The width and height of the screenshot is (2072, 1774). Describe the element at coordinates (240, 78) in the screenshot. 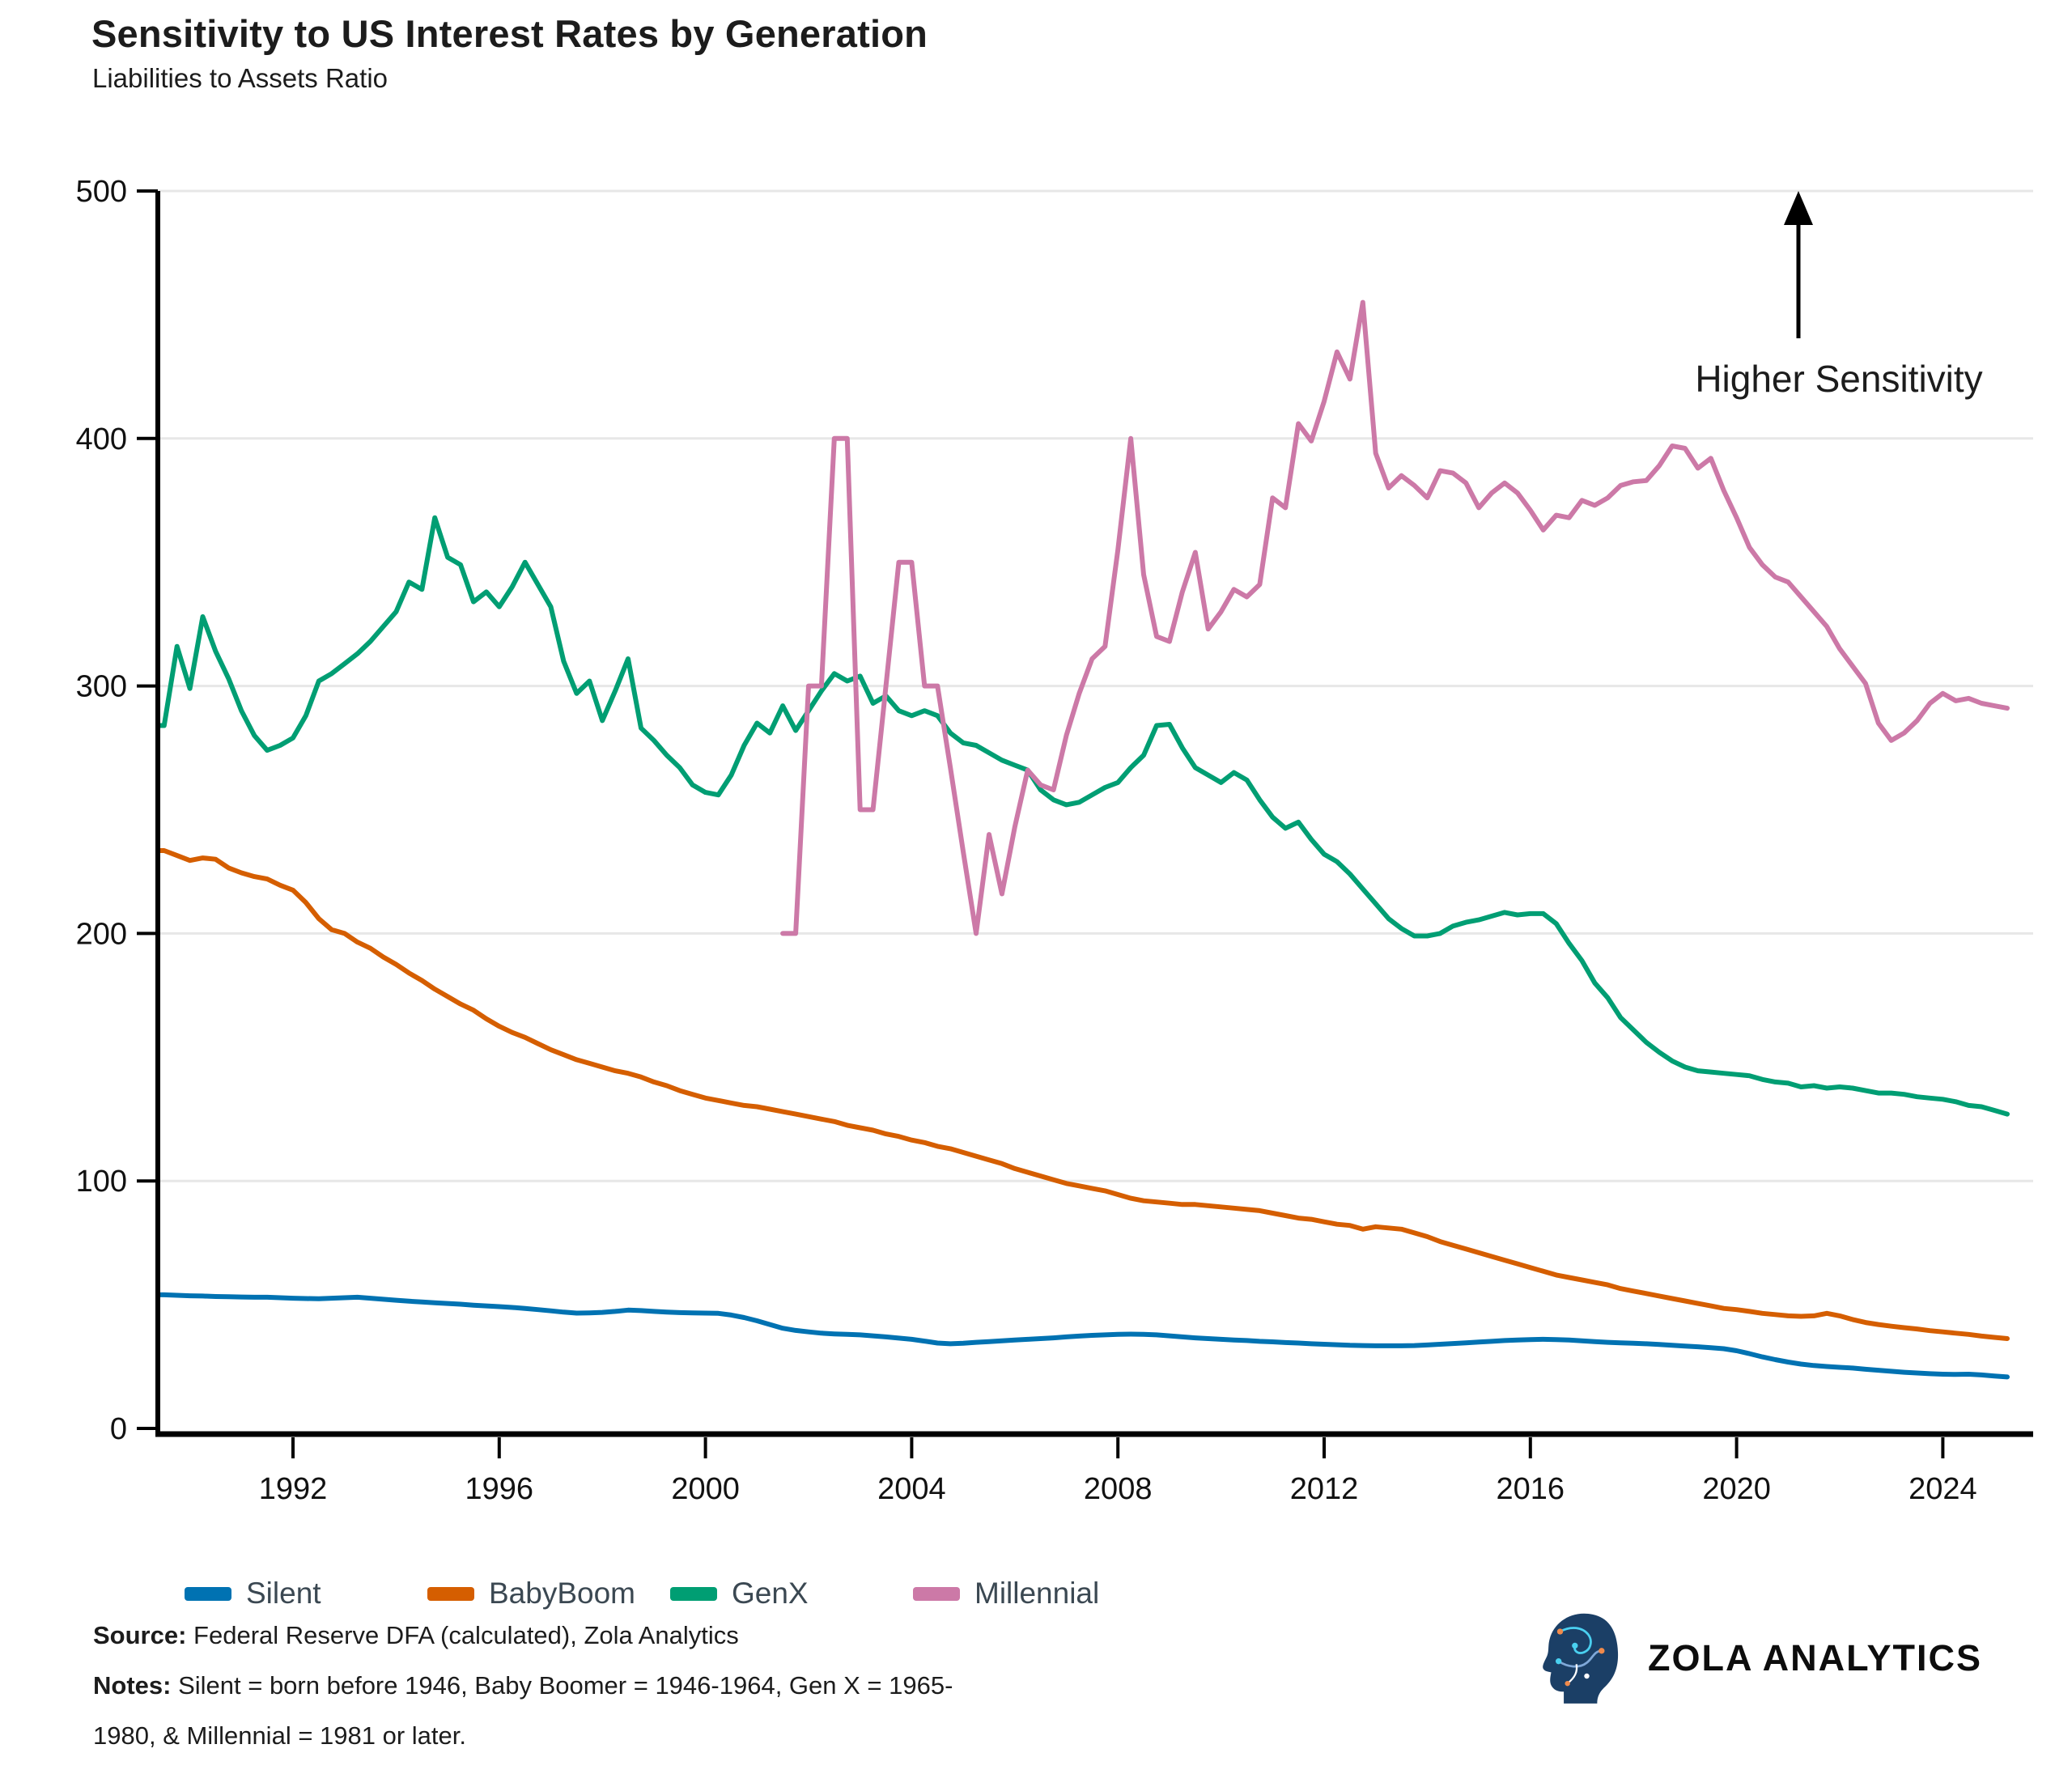

I see `chart-subtitle: Liabilities to Assets Ratio` at that location.